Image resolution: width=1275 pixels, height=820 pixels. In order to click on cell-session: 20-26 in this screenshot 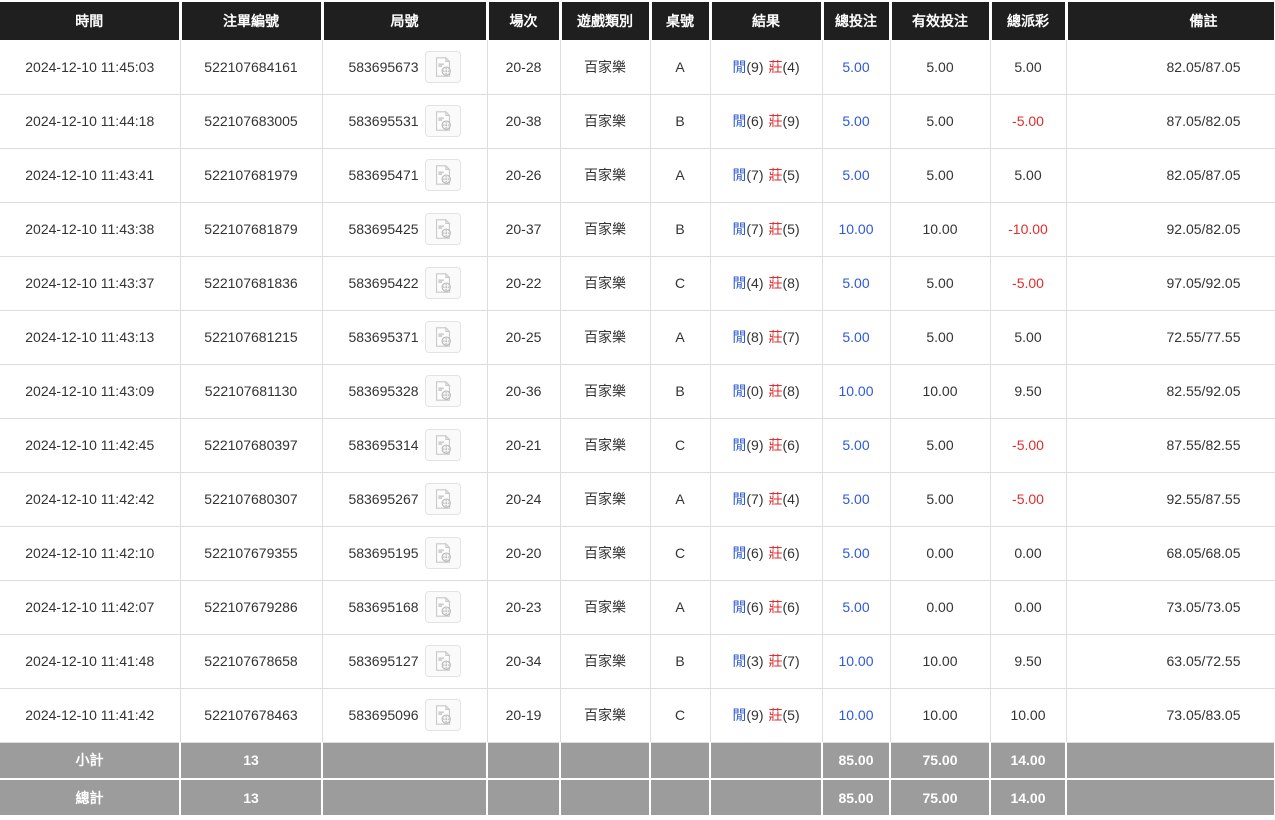, I will do `click(524, 175)`.